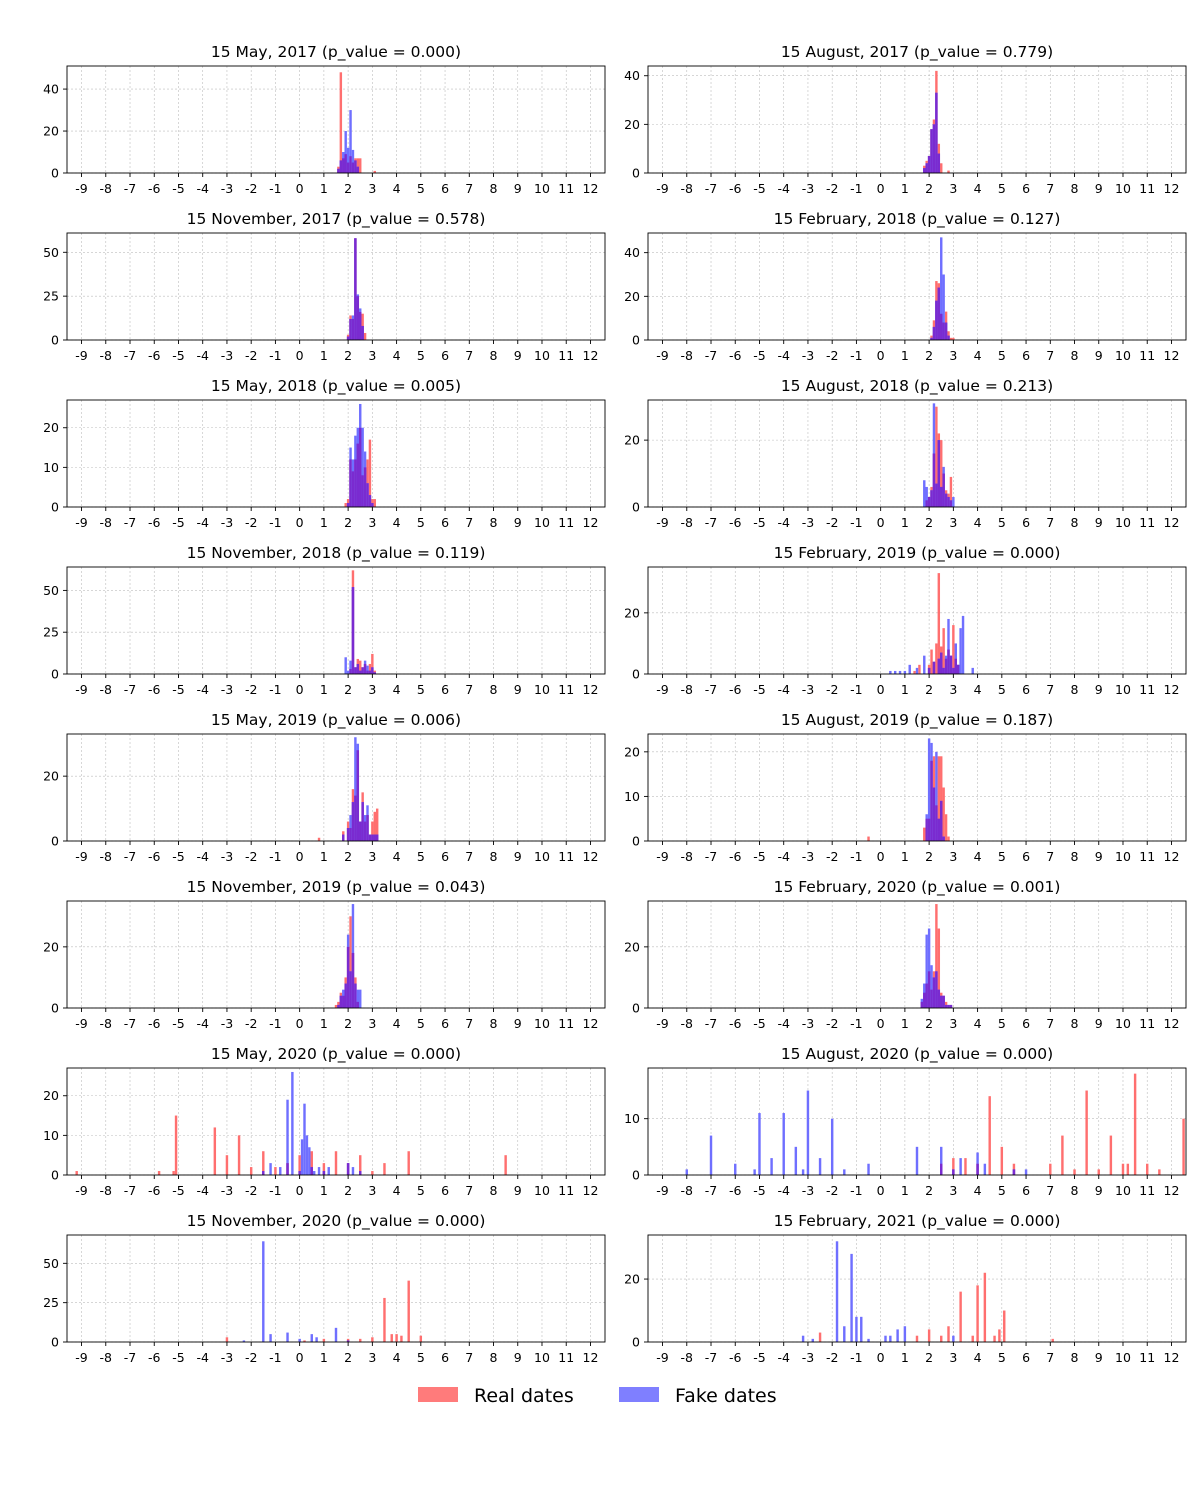  What do you see at coordinates (1147, 689) in the screenshot?
I see `x-tick-label: 11` at bounding box center [1147, 689].